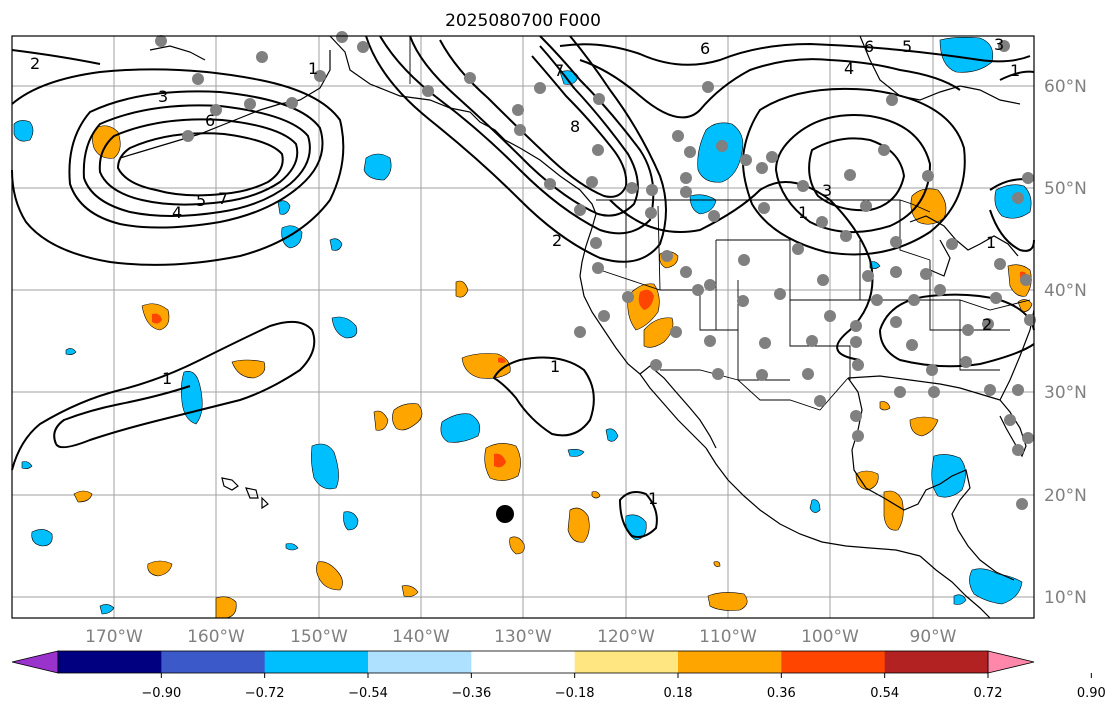 The height and width of the screenshot is (712, 1105). I want to click on colorbar-tick-label: 0.72, so click(988, 693).